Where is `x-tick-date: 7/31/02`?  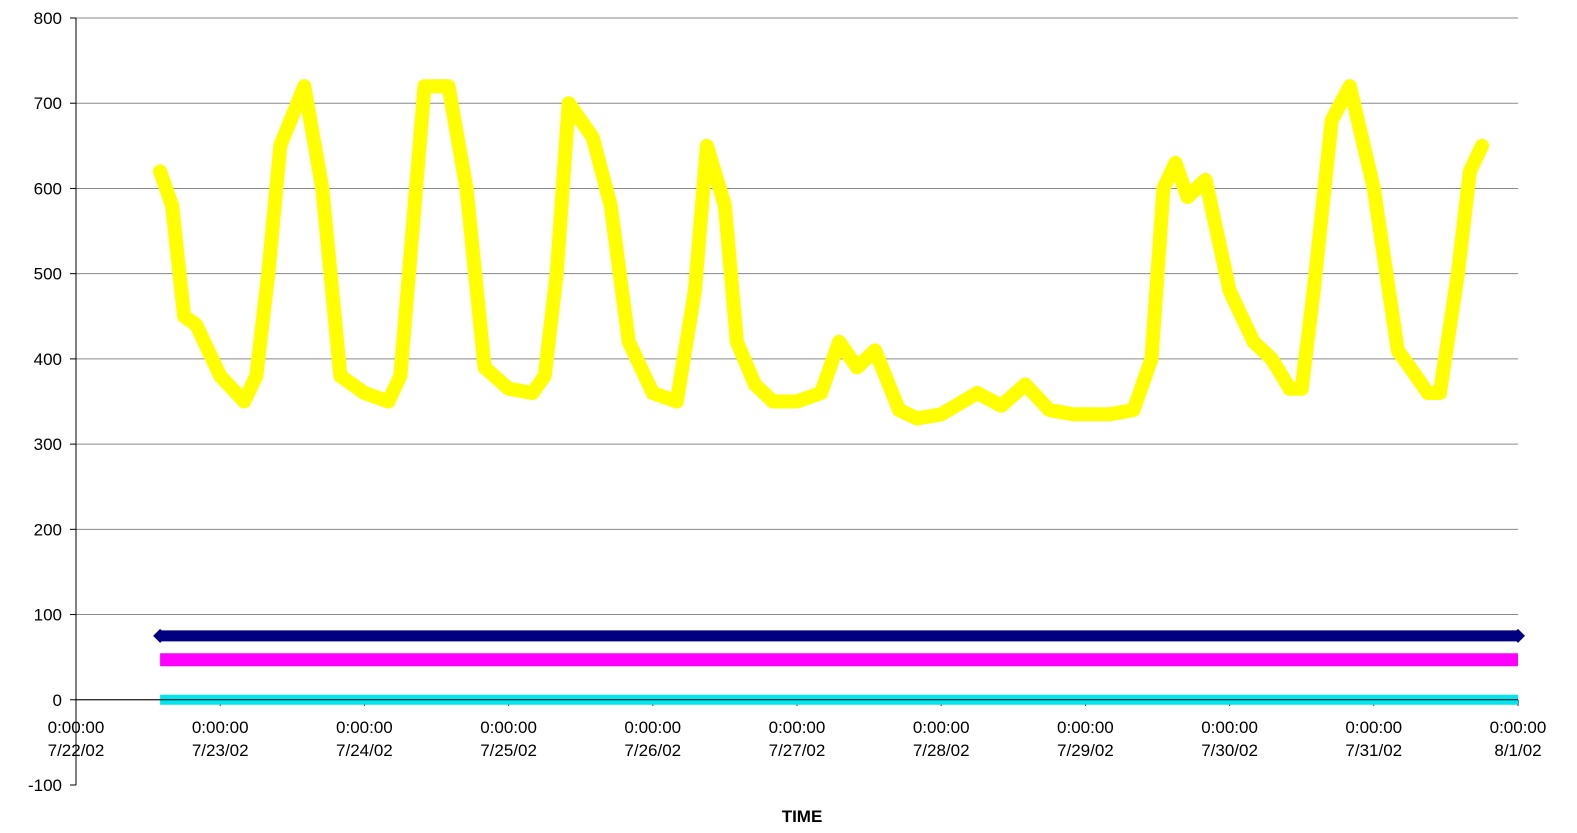 x-tick-date: 7/31/02 is located at coordinates (1373, 750).